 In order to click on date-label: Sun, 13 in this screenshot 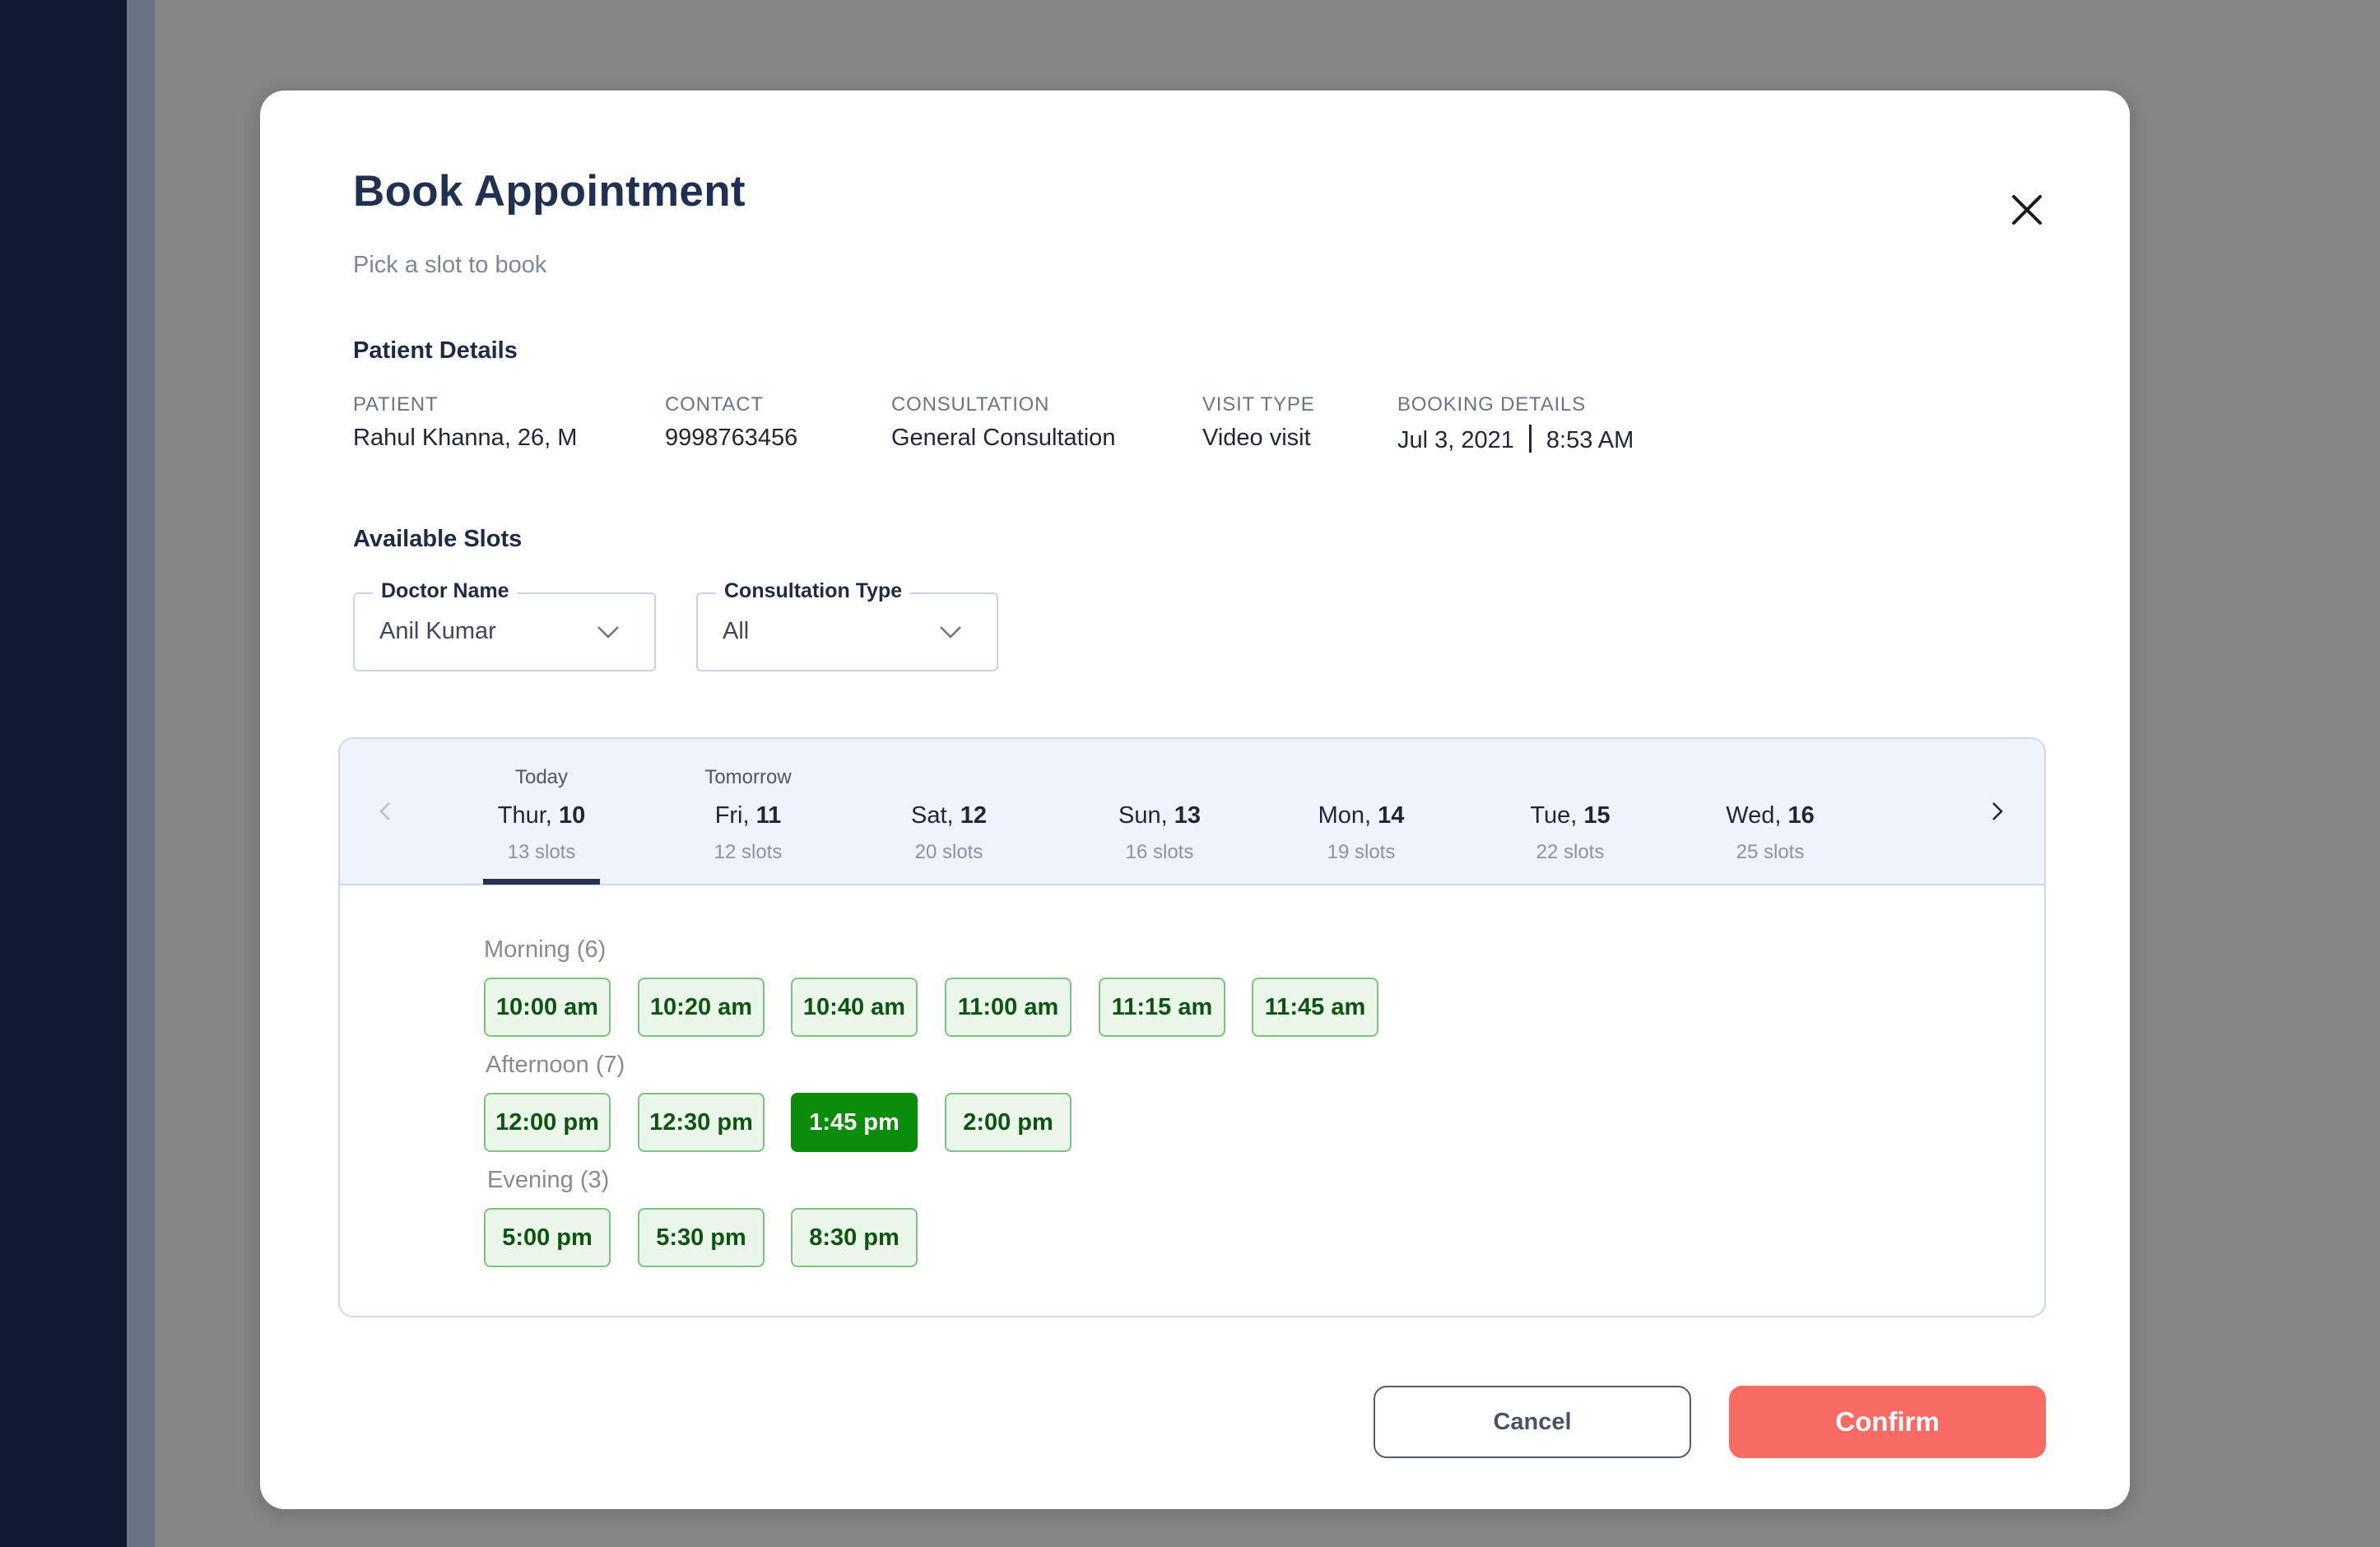, I will do `click(1159, 815)`.